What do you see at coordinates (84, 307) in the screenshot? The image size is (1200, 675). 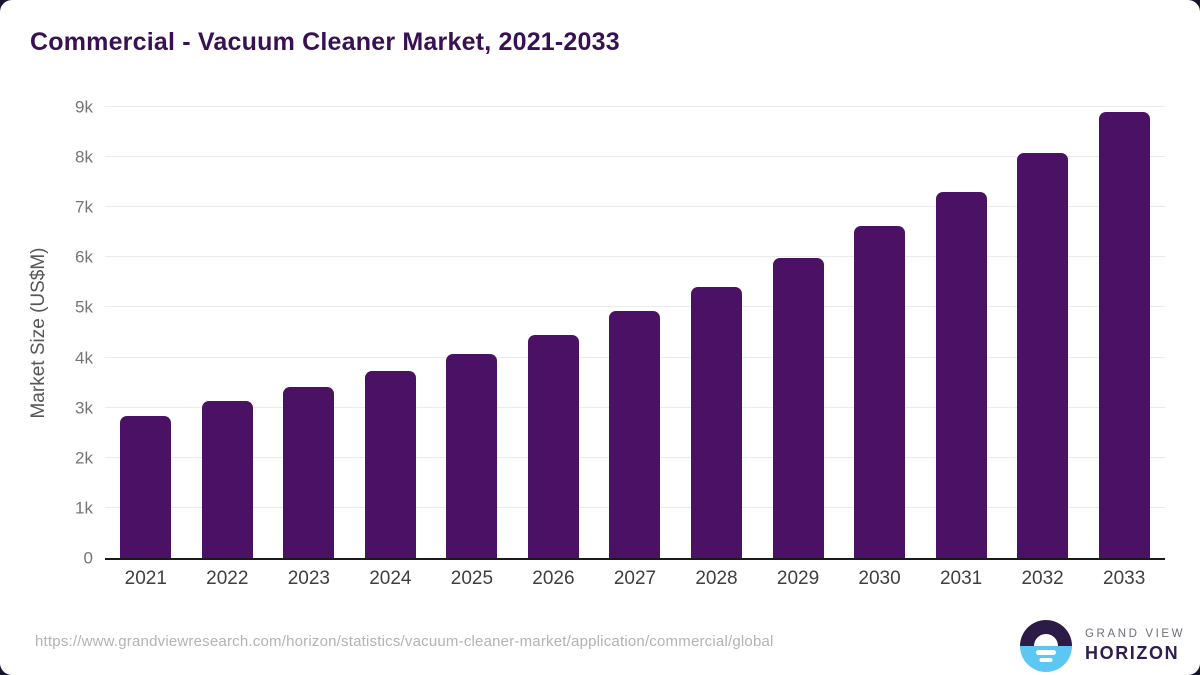 I see `y-tick-label-5k: 5k` at bounding box center [84, 307].